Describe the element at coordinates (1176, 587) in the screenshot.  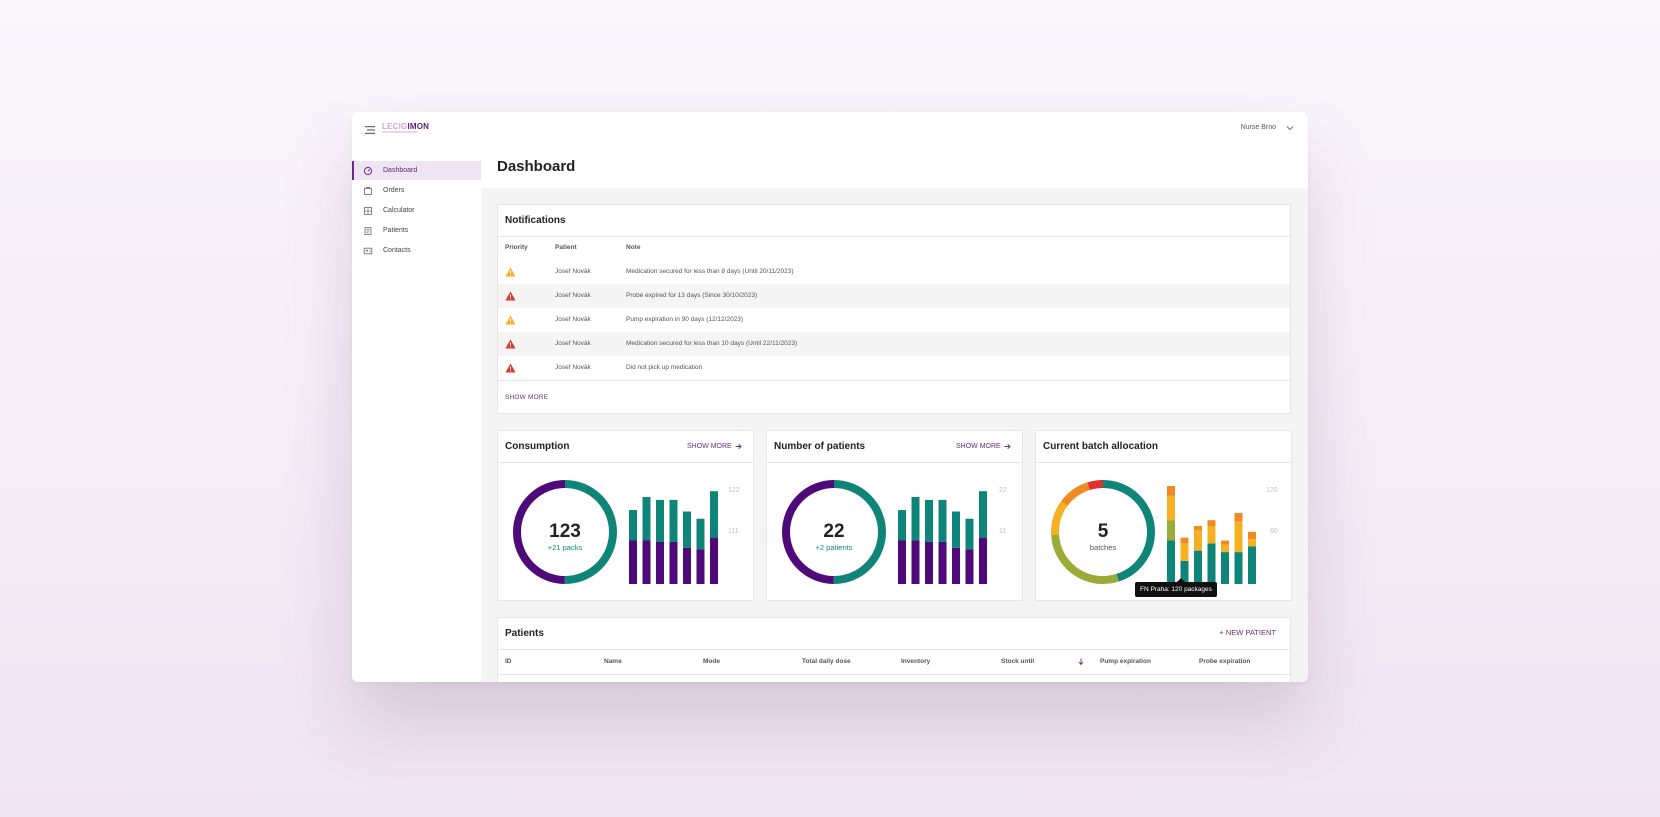
I see `chart-tooltip: FN Praha: 120 packages` at that location.